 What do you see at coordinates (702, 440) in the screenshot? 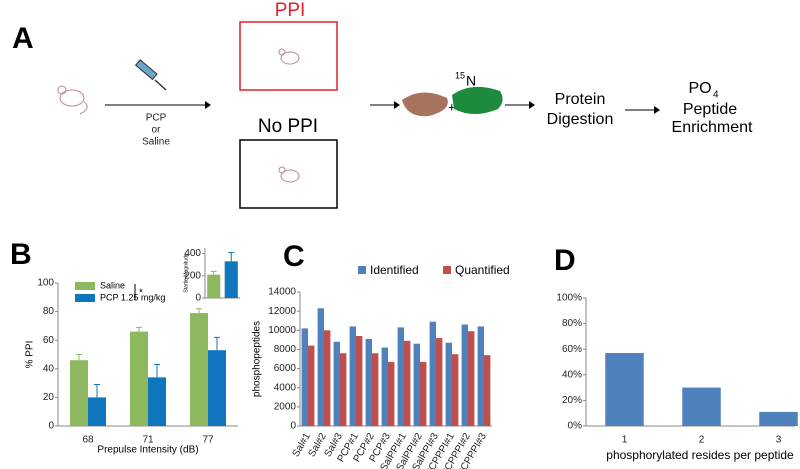
I see `x-tick-label: 2` at bounding box center [702, 440].